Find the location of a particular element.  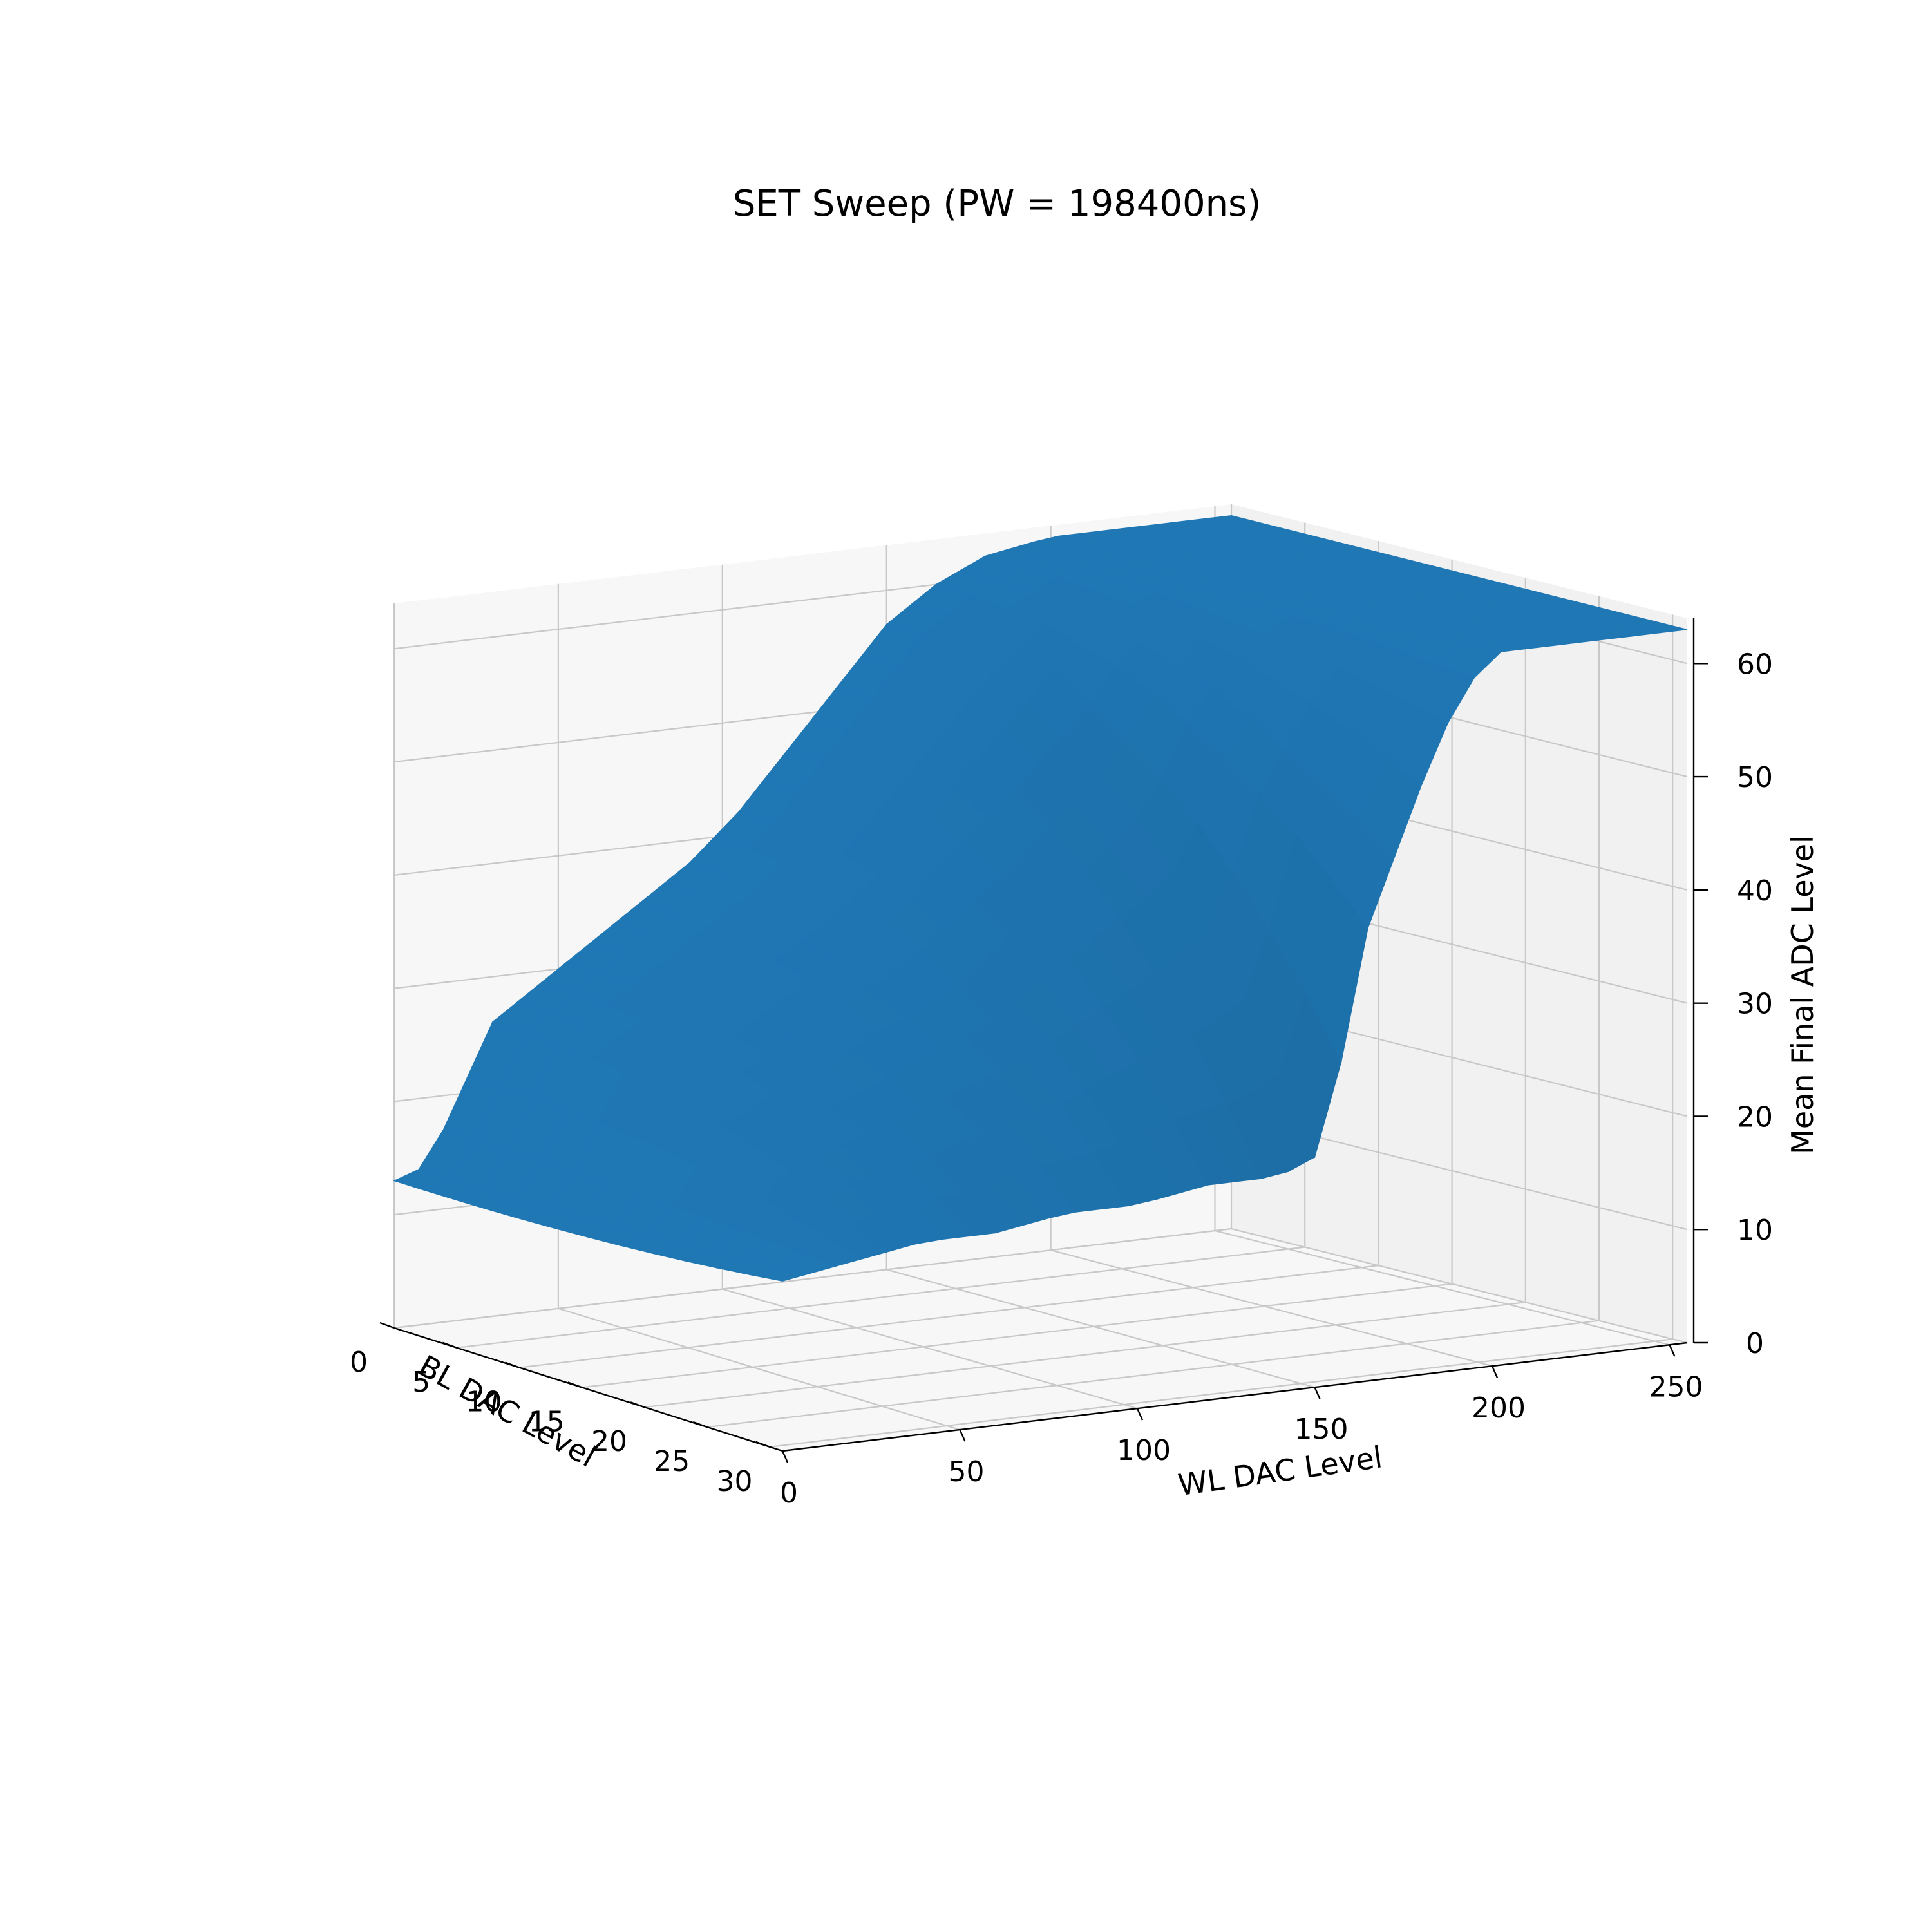

y-tick-label: 25 is located at coordinates (672, 1461).